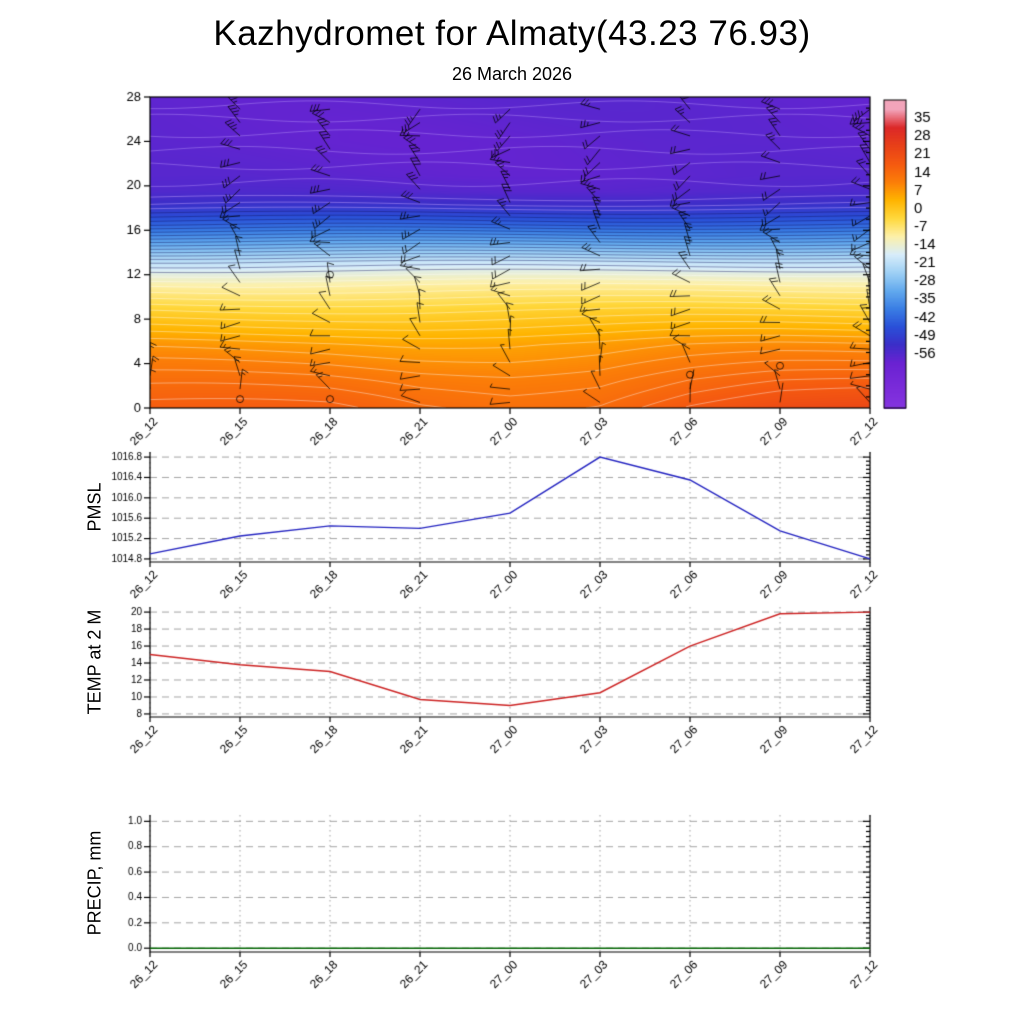  What do you see at coordinates (512, 33) in the screenshot?
I see `chart-title: Kazhydromet for Almaty(43.23 76.93)` at bounding box center [512, 33].